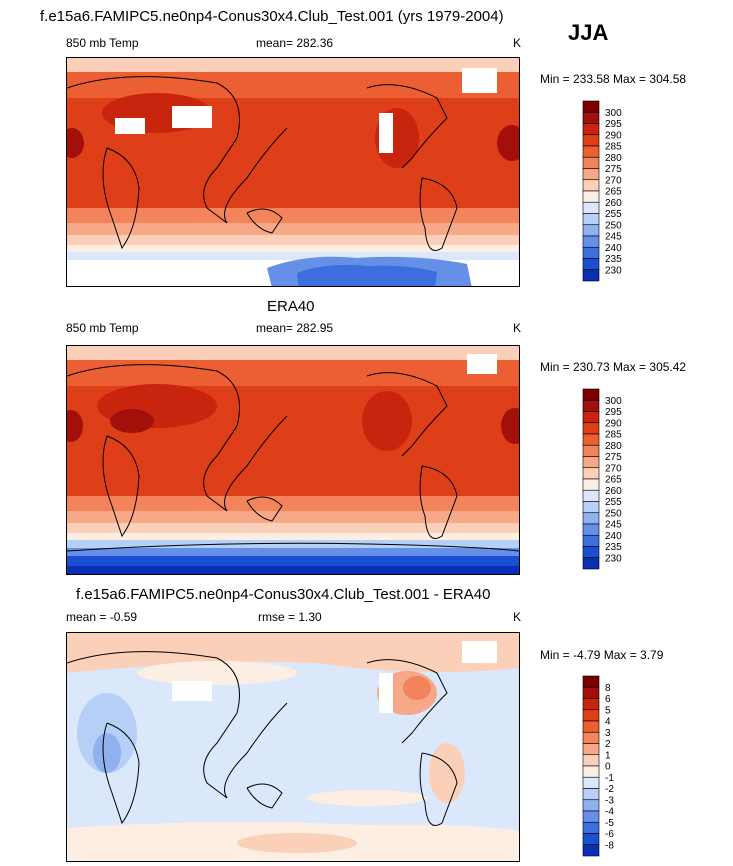 The width and height of the screenshot is (733, 866). Describe the element at coordinates (102, 617) in the screenshot. I see `panel-3-mean-label: mean = -0.59` at that location.